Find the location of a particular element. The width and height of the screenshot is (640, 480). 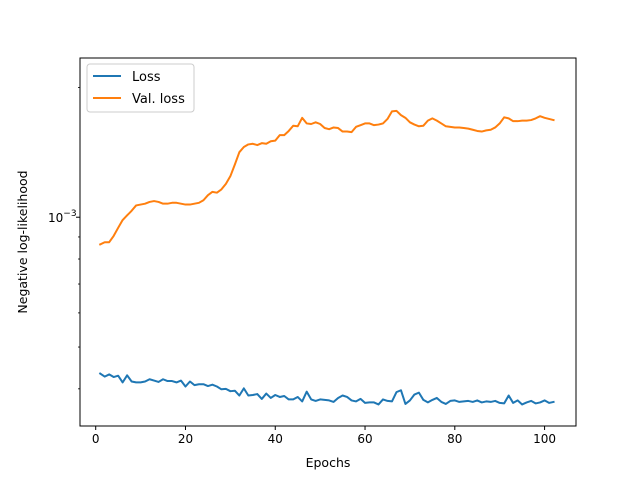

legend-label-loss: Loss is located at coordinates (146, 77).